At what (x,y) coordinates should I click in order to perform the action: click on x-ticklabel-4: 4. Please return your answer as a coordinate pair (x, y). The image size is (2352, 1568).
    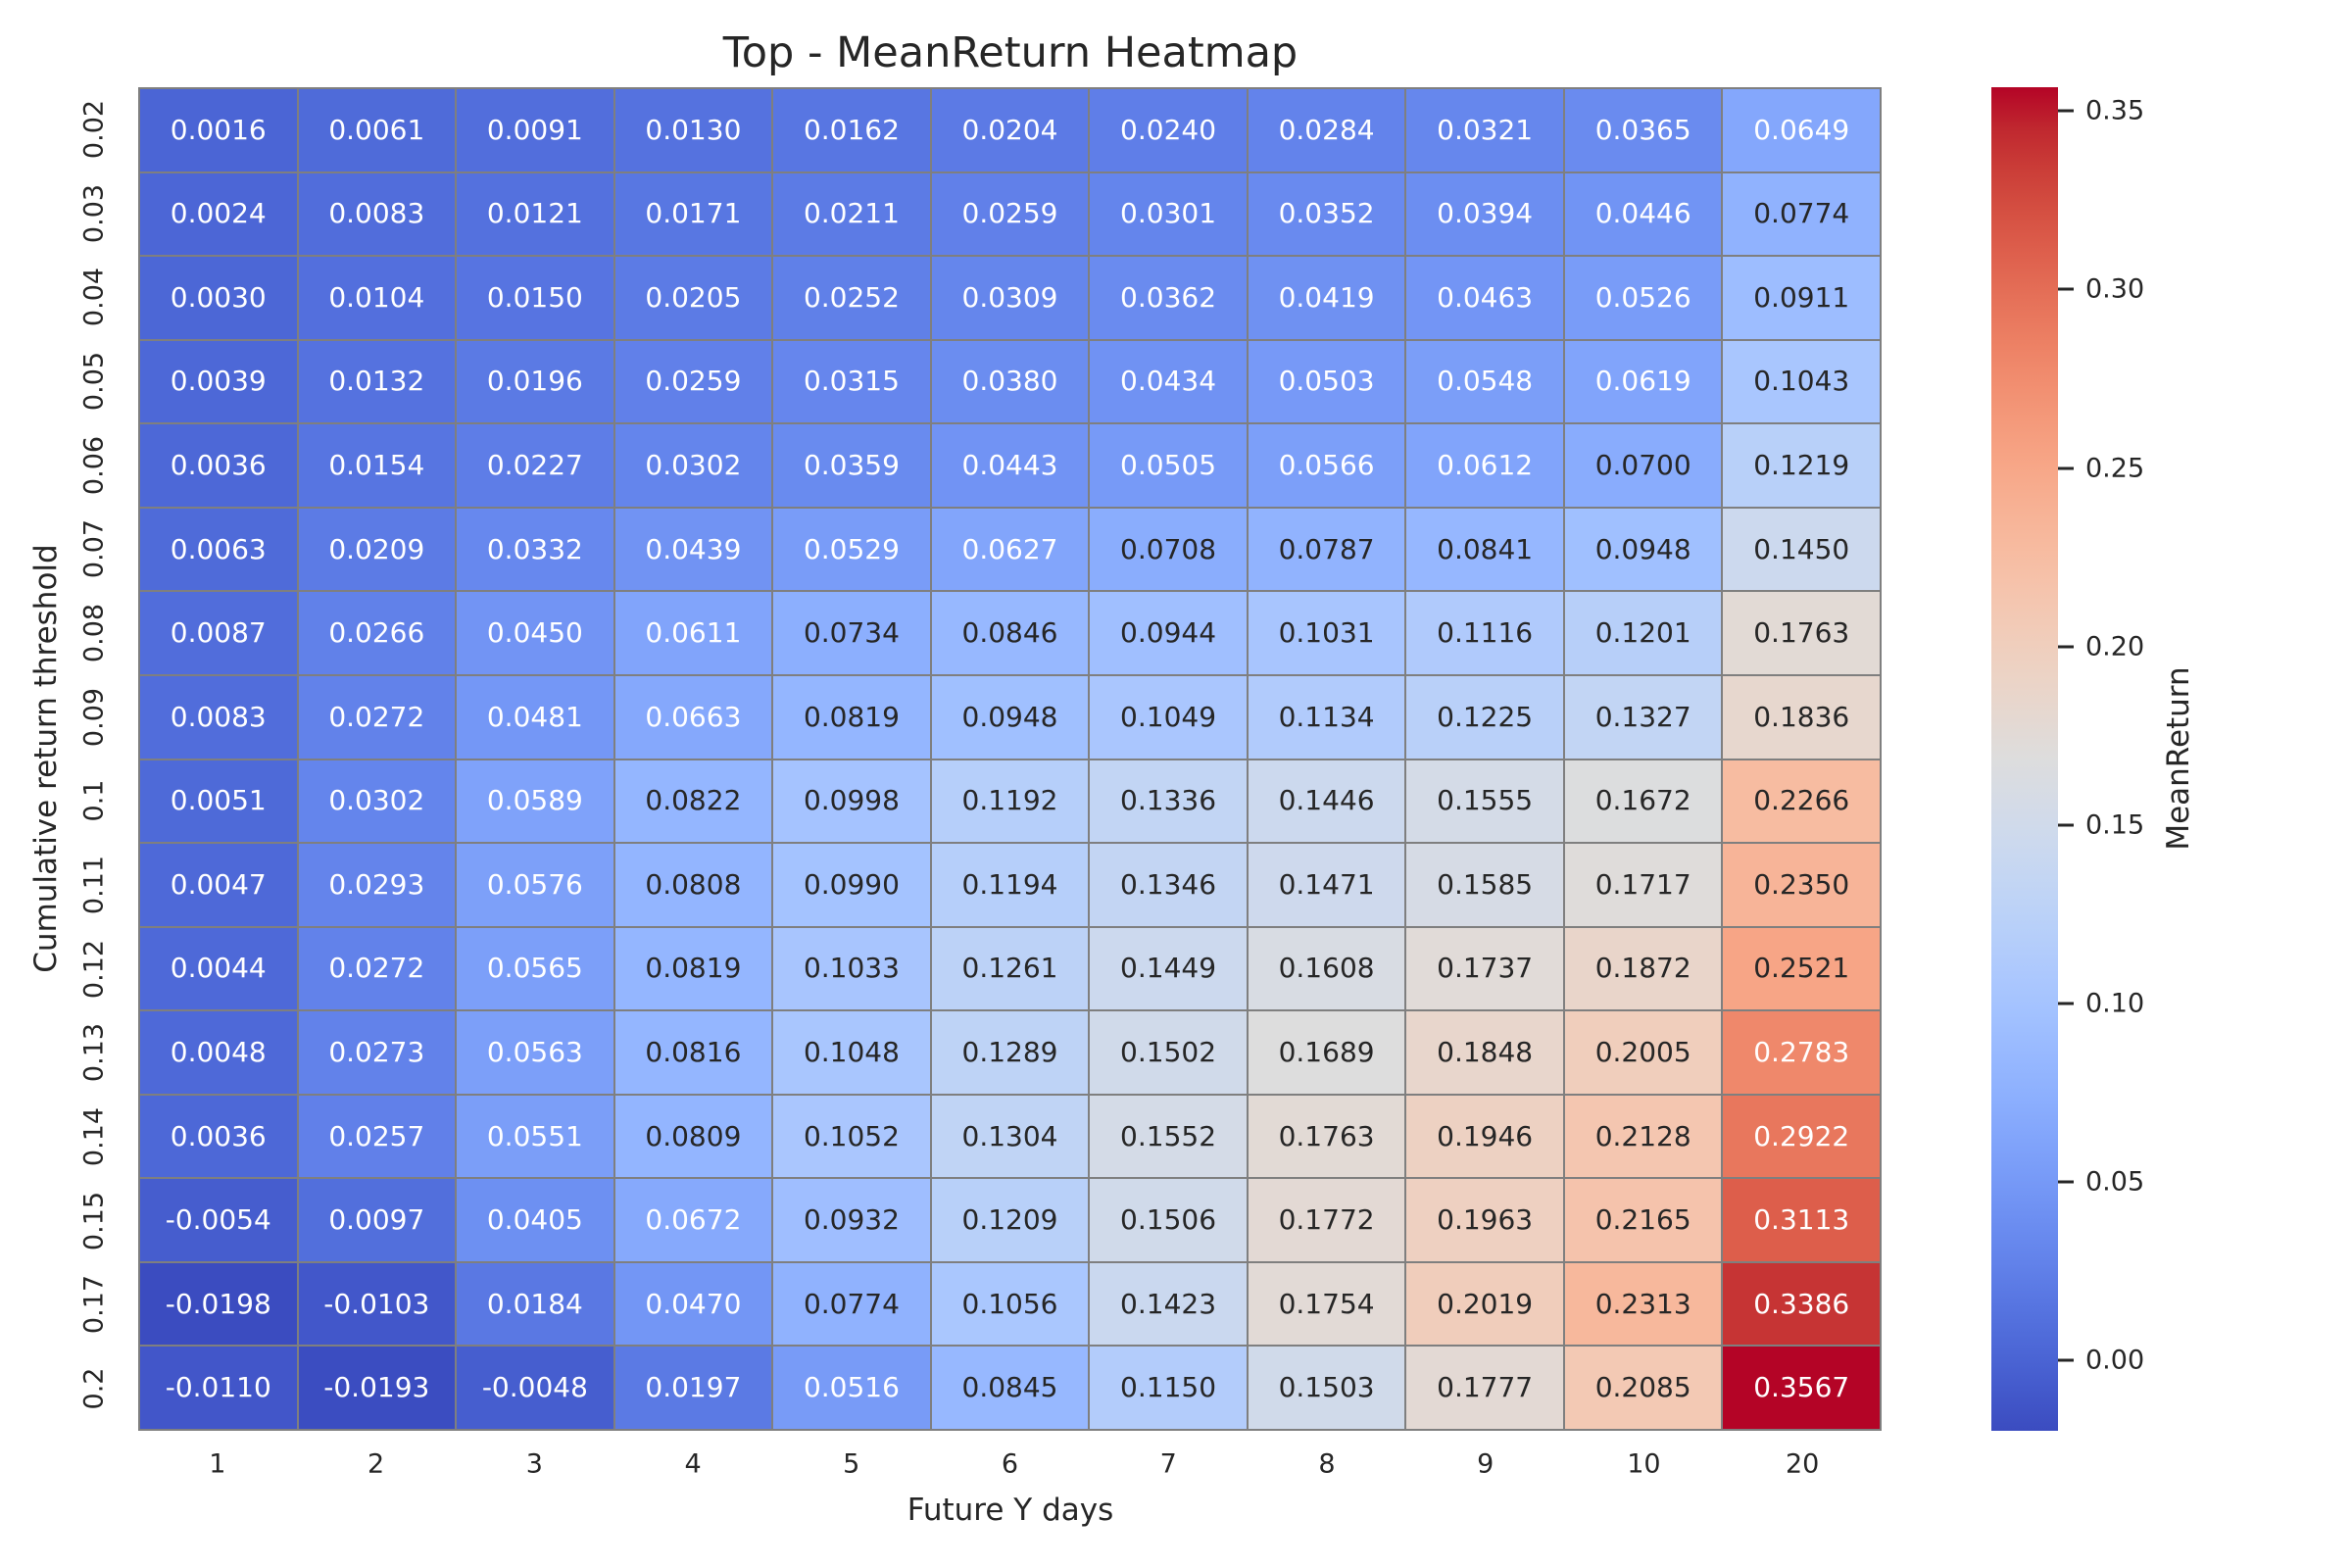
    Looking at the image, I should click on (693, 1464).